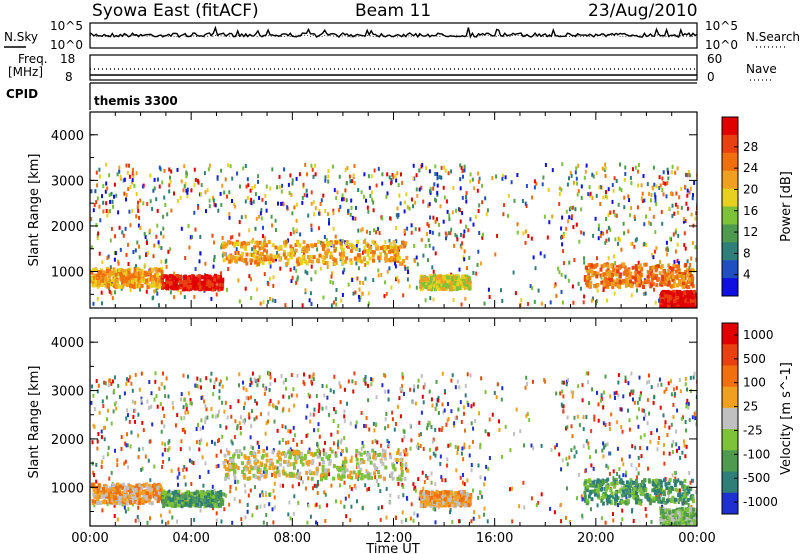 The image size is (800, 554). What do you see at coordinates (66, 45) in the screenshot?
I see `noise-left-bottom: 10^0` at bounding box center [66, 45].